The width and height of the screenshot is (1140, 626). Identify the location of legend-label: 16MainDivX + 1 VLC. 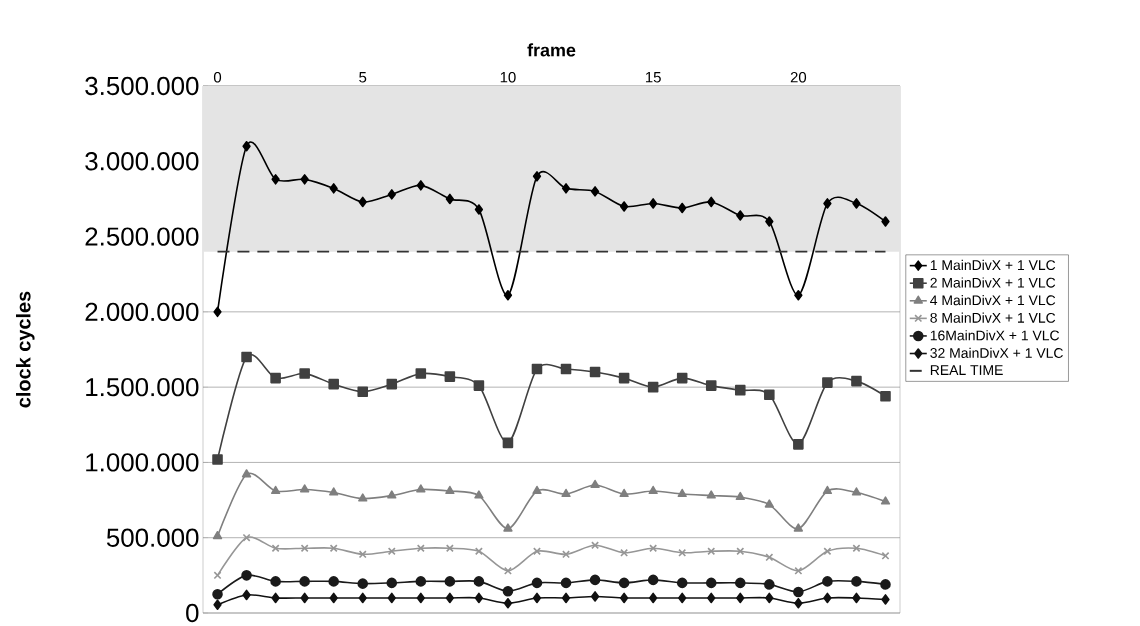
(995, 335).